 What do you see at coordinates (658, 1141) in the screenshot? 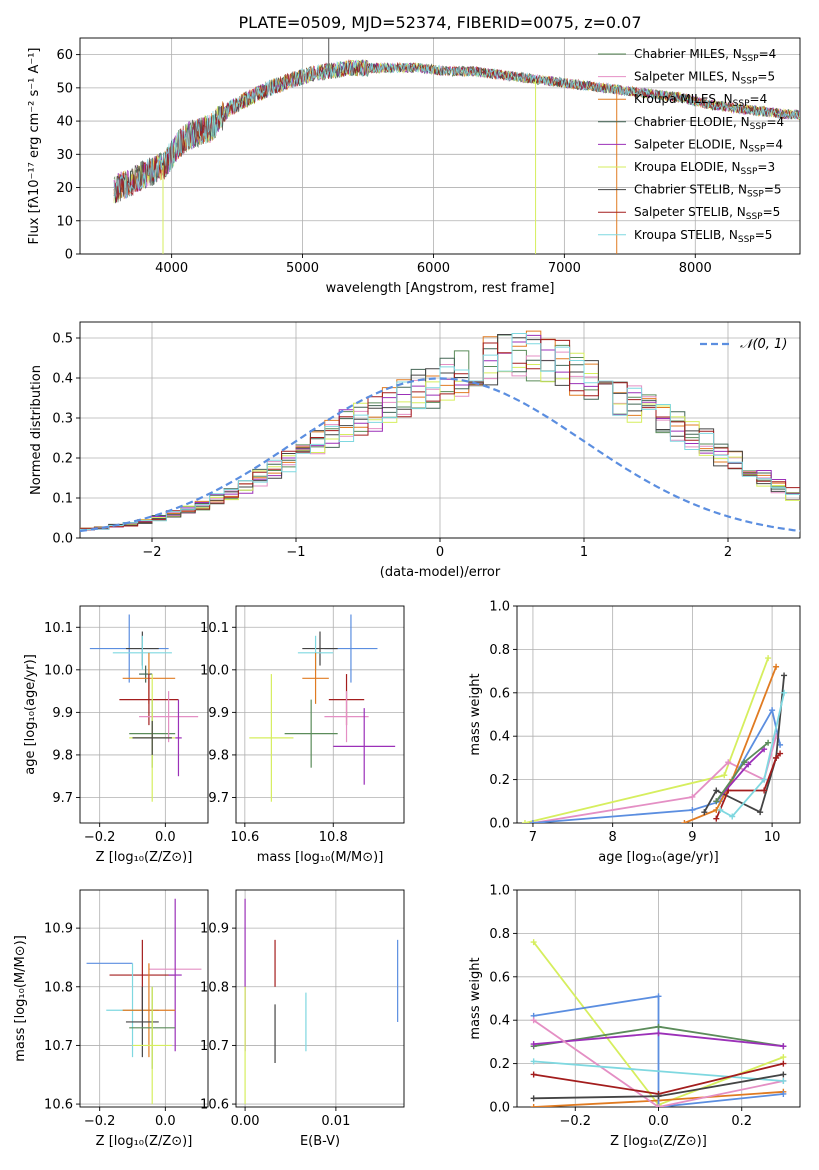
I see `x-axis-label: Z [log₁₀(Z/Z⊙)]` at bounding box center [658, 1141].